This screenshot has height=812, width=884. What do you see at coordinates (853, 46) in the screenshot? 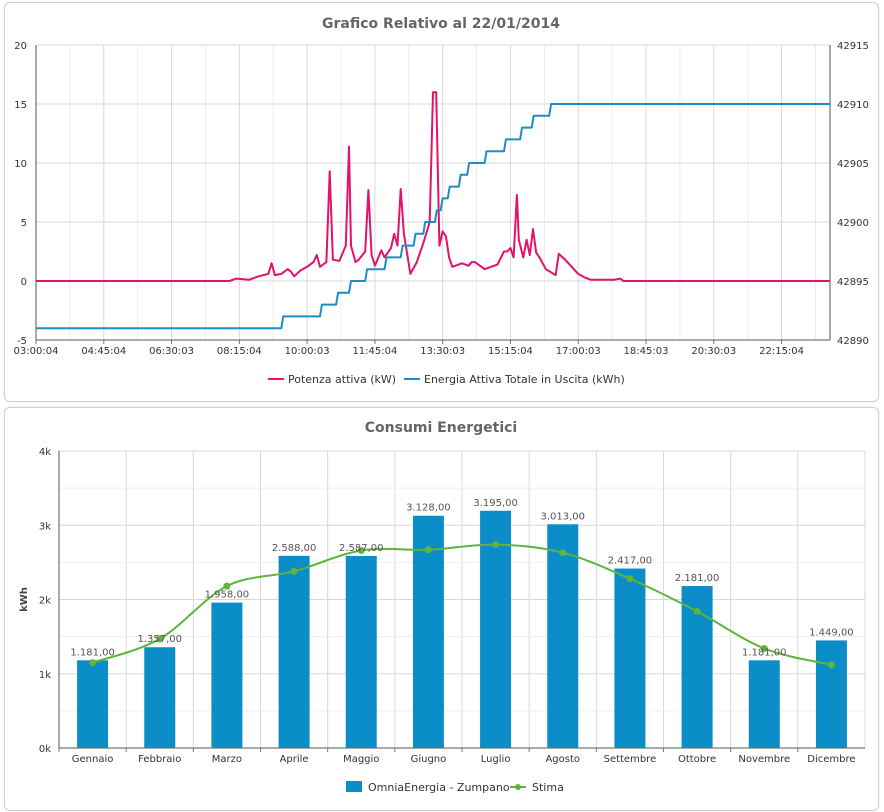
I see `y-right-tick-label: 42915` at bounding box center [853, 46].